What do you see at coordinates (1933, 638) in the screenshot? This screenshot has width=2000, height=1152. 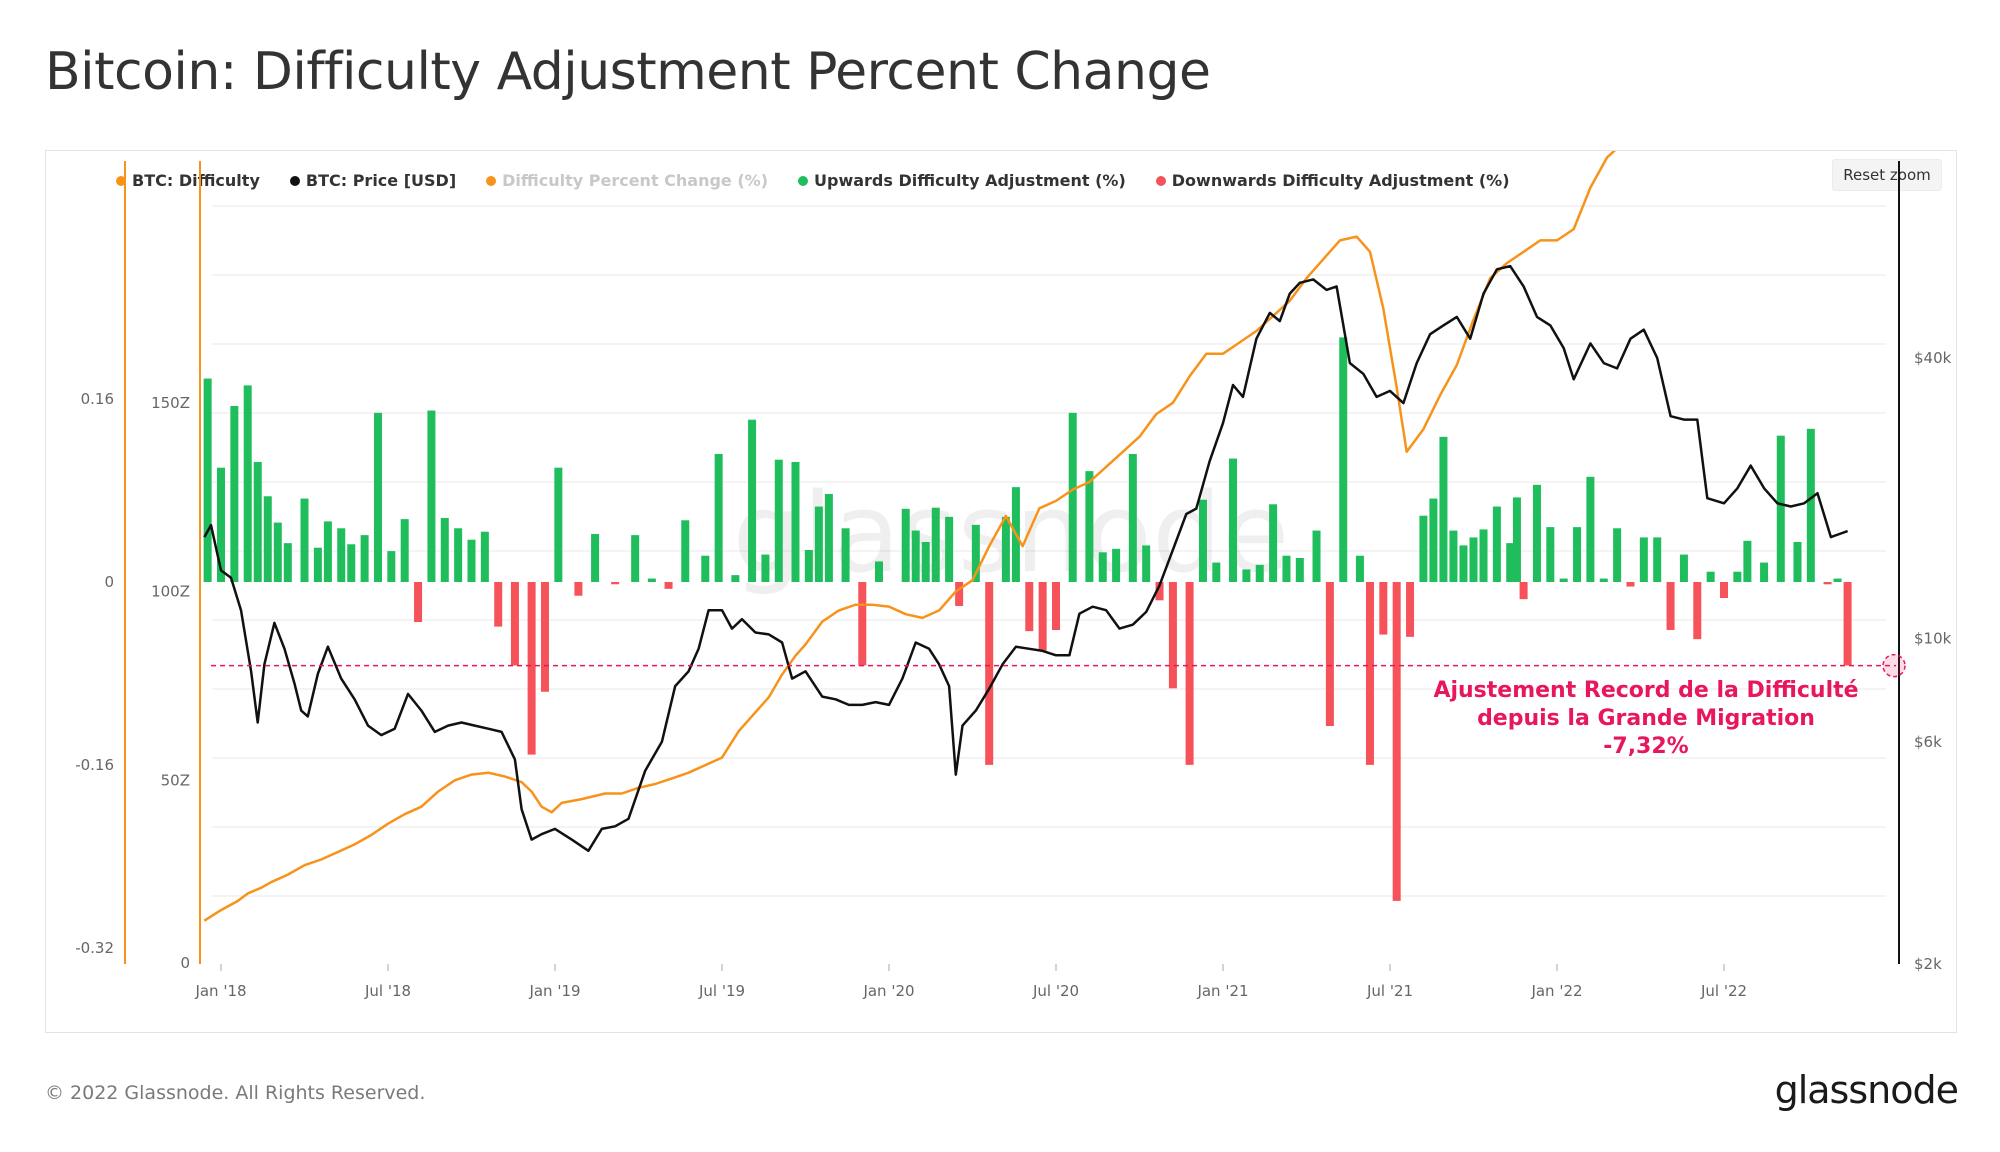 I see `price-tick-label: $10k` at bounding box center [1933, 638].